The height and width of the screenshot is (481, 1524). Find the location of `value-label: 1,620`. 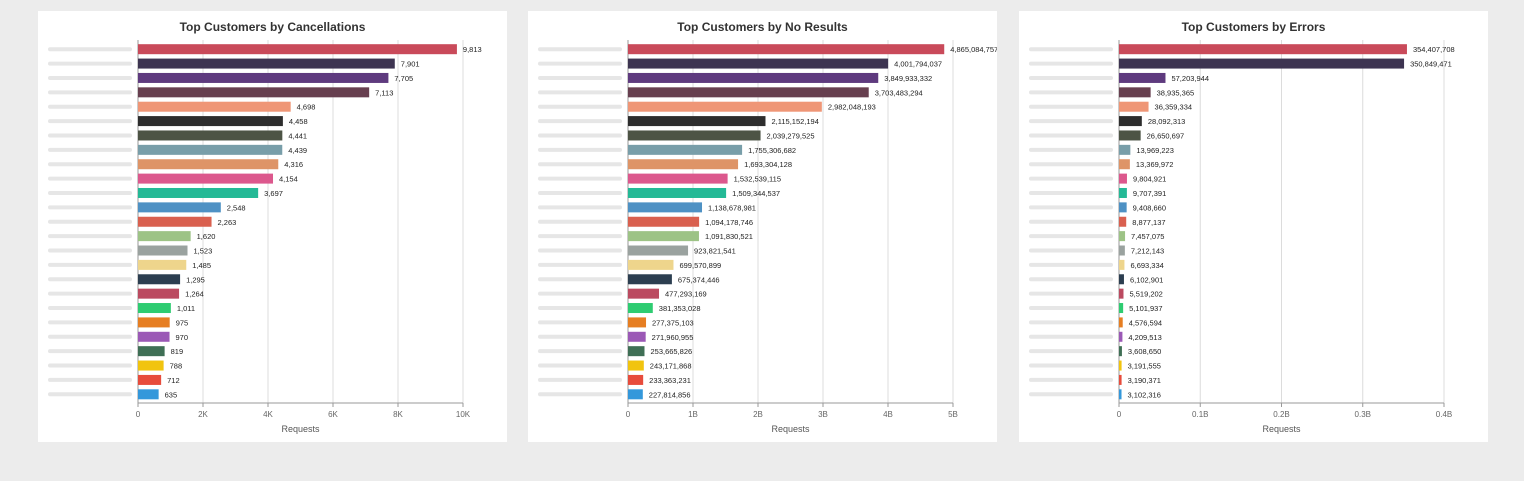

value-label: 1,620 is located at coordinates (206, 236).